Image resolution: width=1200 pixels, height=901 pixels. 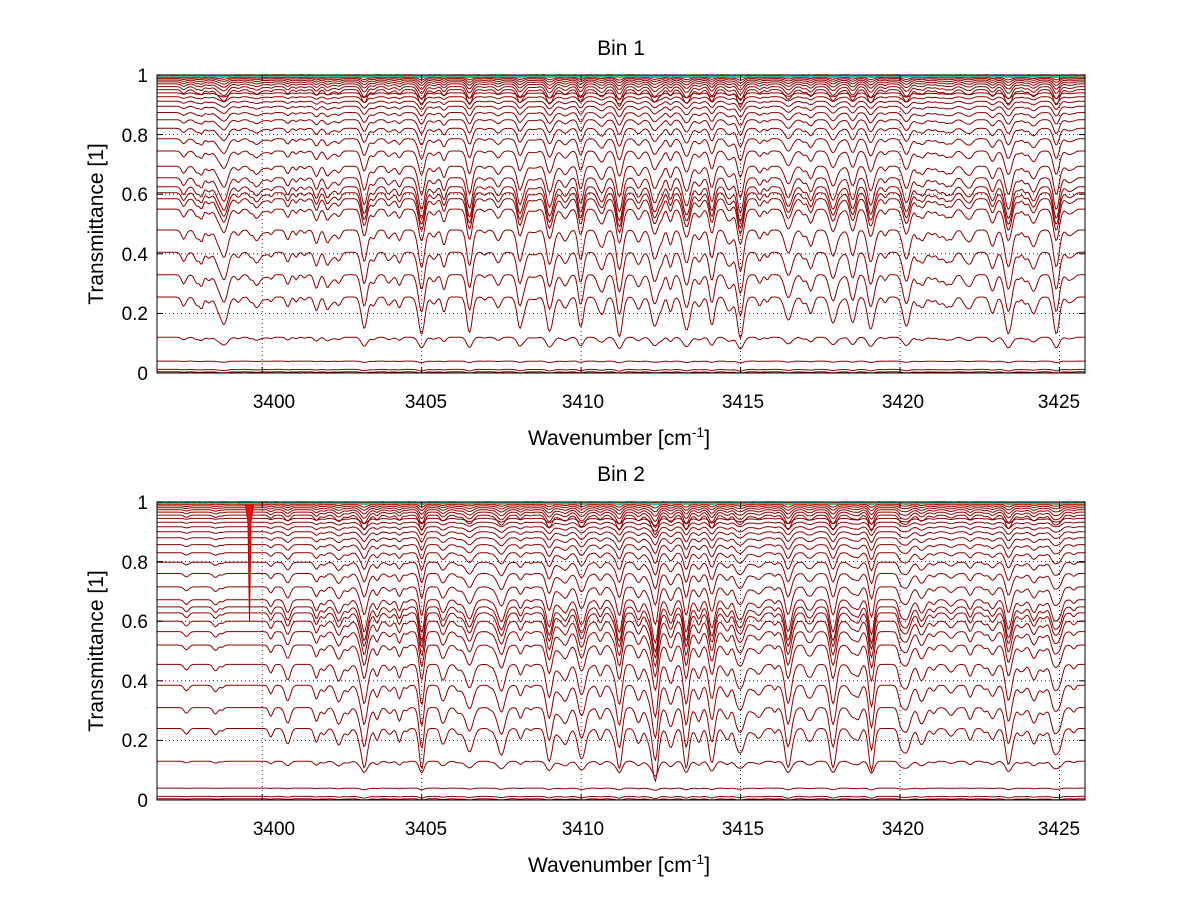 What do you see at coordinates (621, 48) in the screenshot?
I see `panel-title: Bin 1` at bounding box center [621, 48].